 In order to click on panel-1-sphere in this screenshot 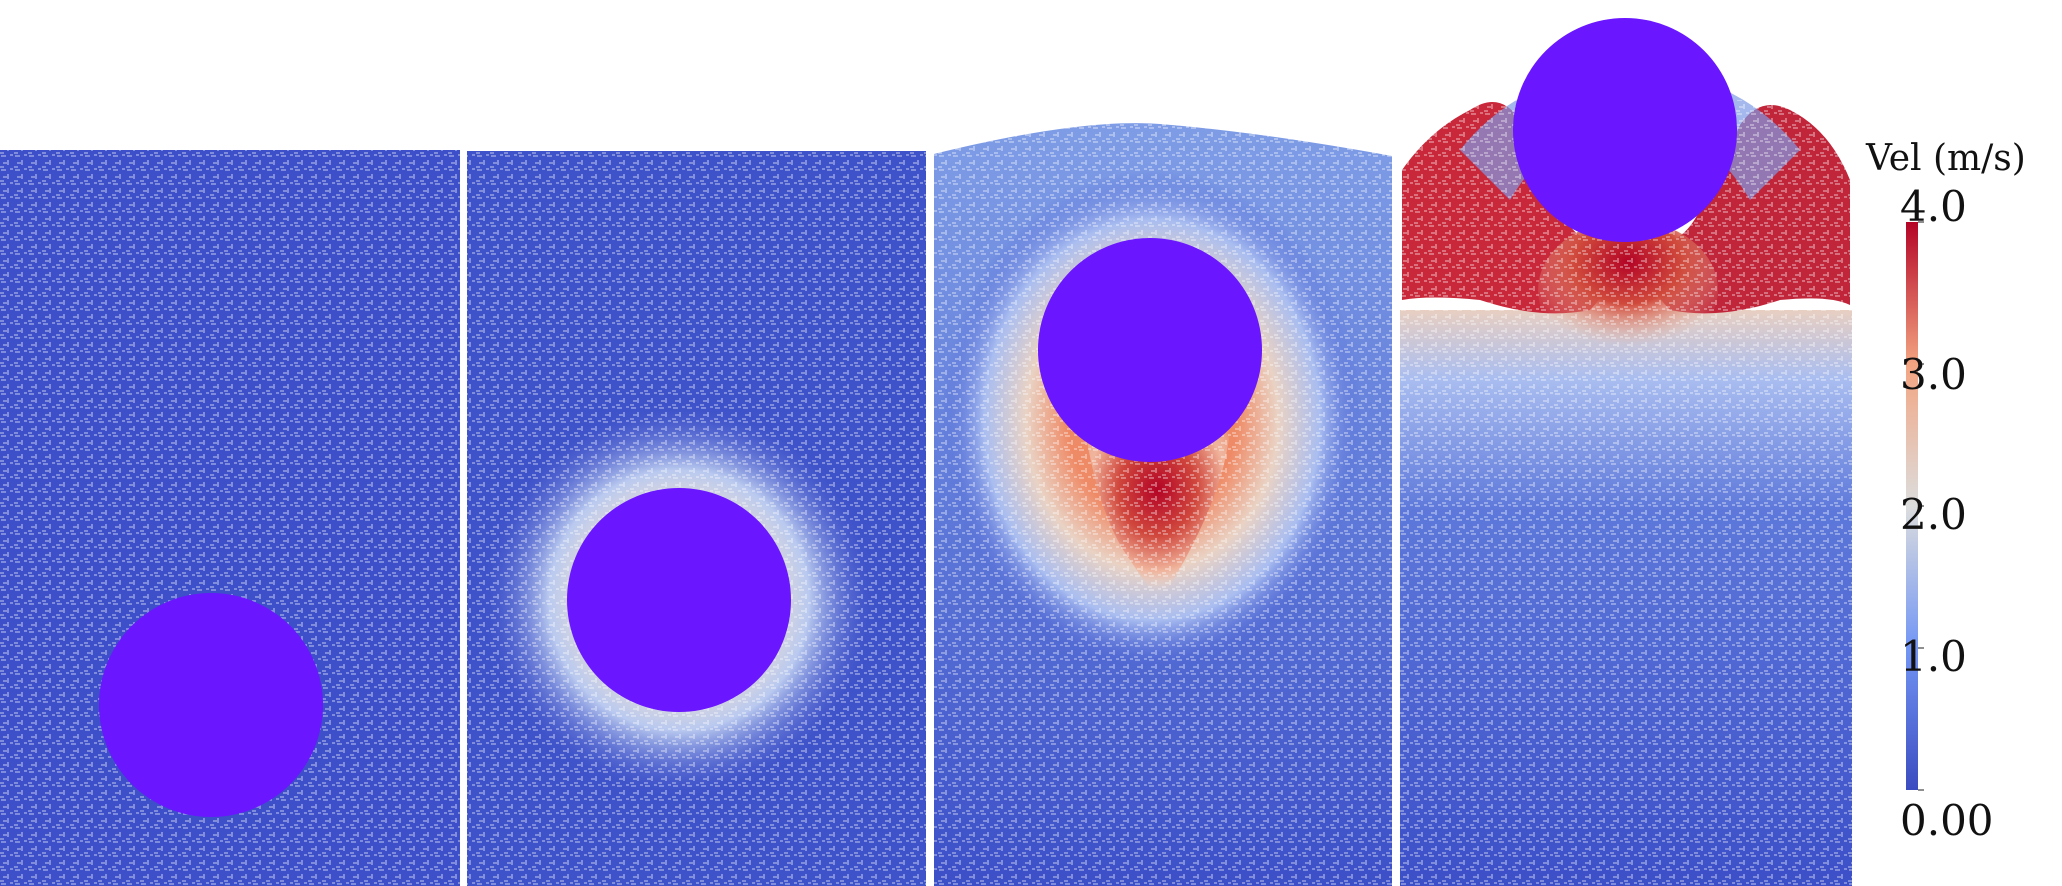, I will do `click(211, 705)`.